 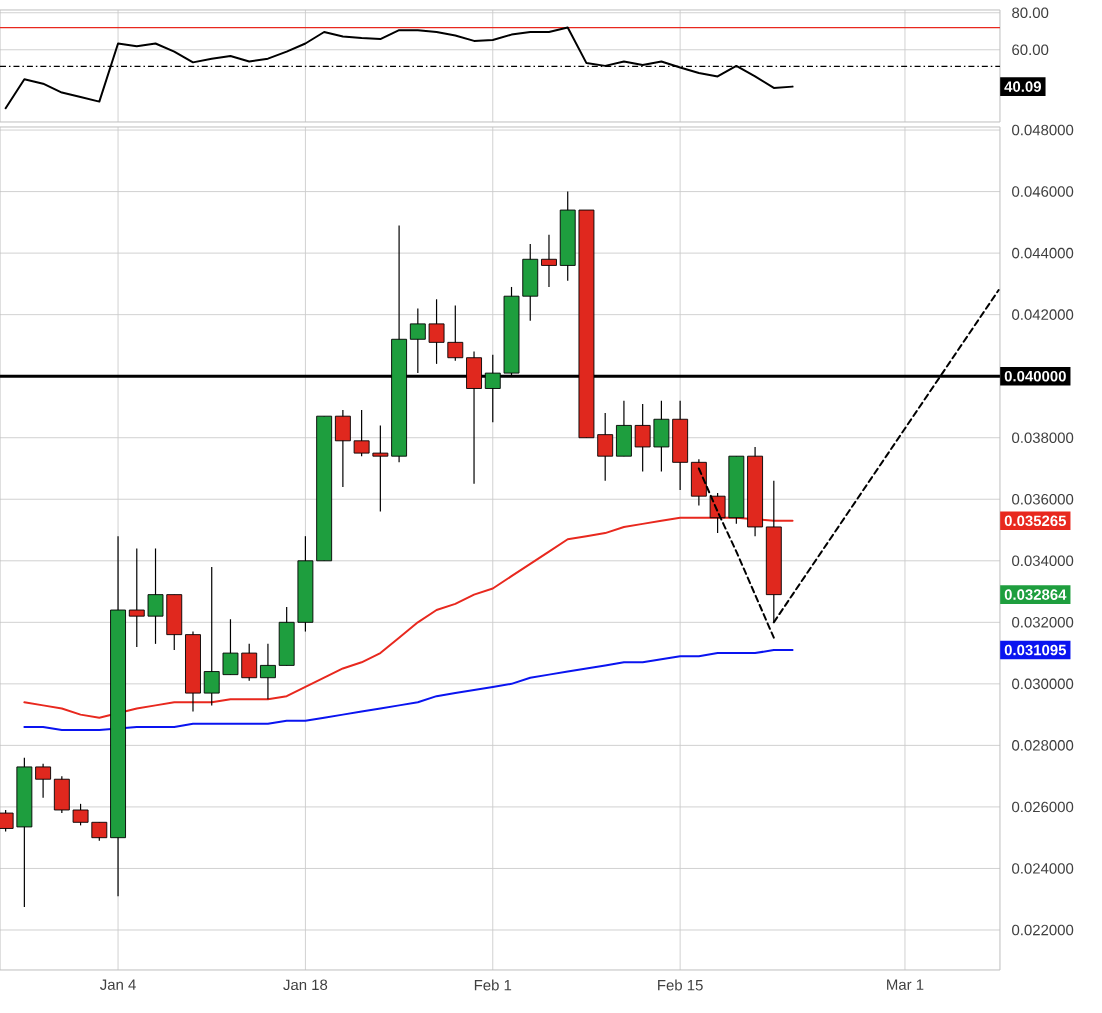 What do you see at coordinates (1043, 807) in the screenshot?
I see `y-tick-label: 0.026000` at bounding box center [1043, 807].